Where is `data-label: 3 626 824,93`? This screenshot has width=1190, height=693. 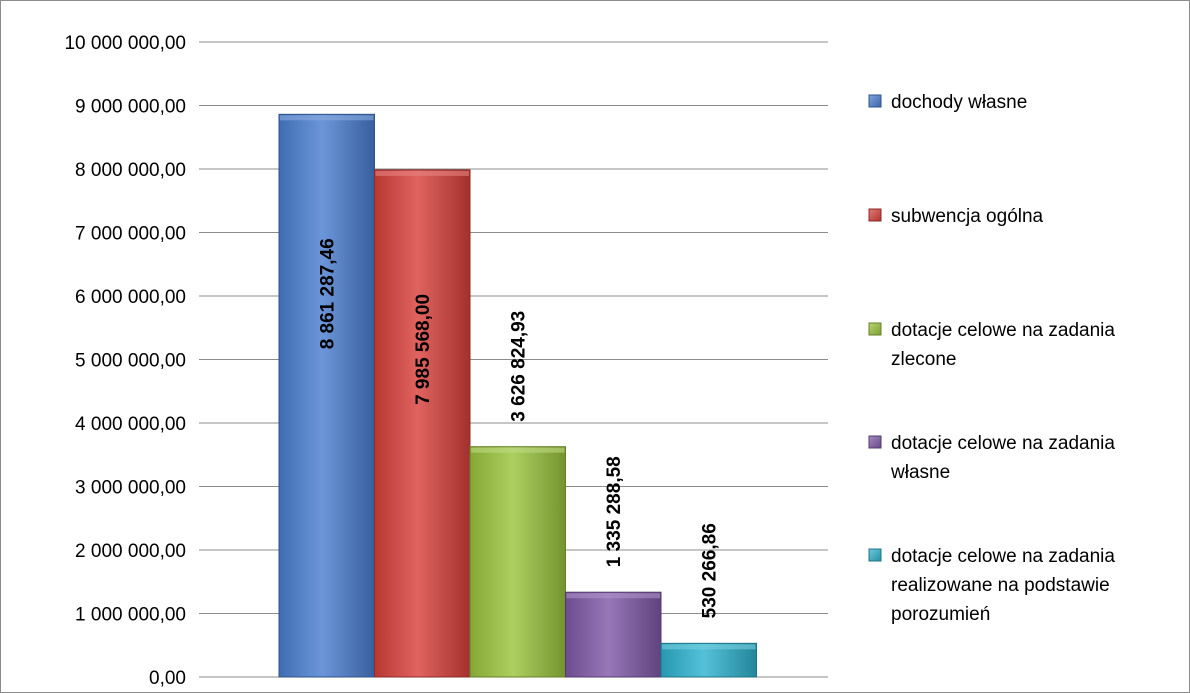
data-label: 3 626 824,93 is located at coordinates (519, 366).